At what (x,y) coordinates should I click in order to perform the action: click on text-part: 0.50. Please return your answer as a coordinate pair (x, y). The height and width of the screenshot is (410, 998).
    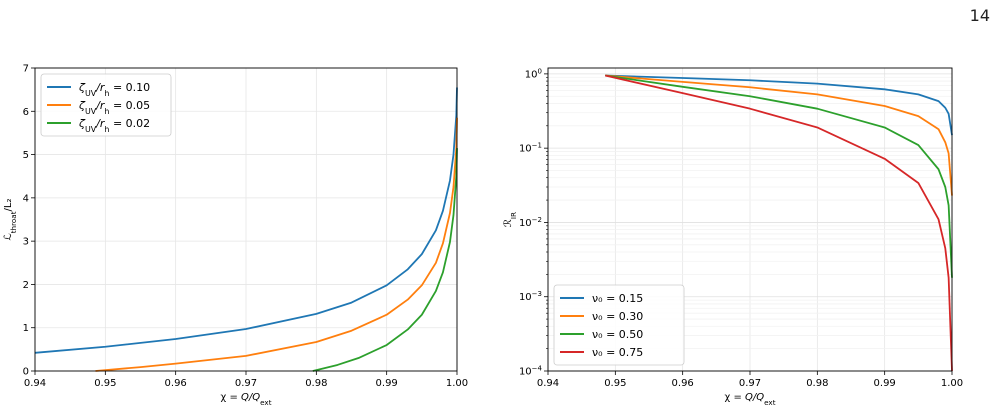
    Looking at the image, I should click on (631, 334).